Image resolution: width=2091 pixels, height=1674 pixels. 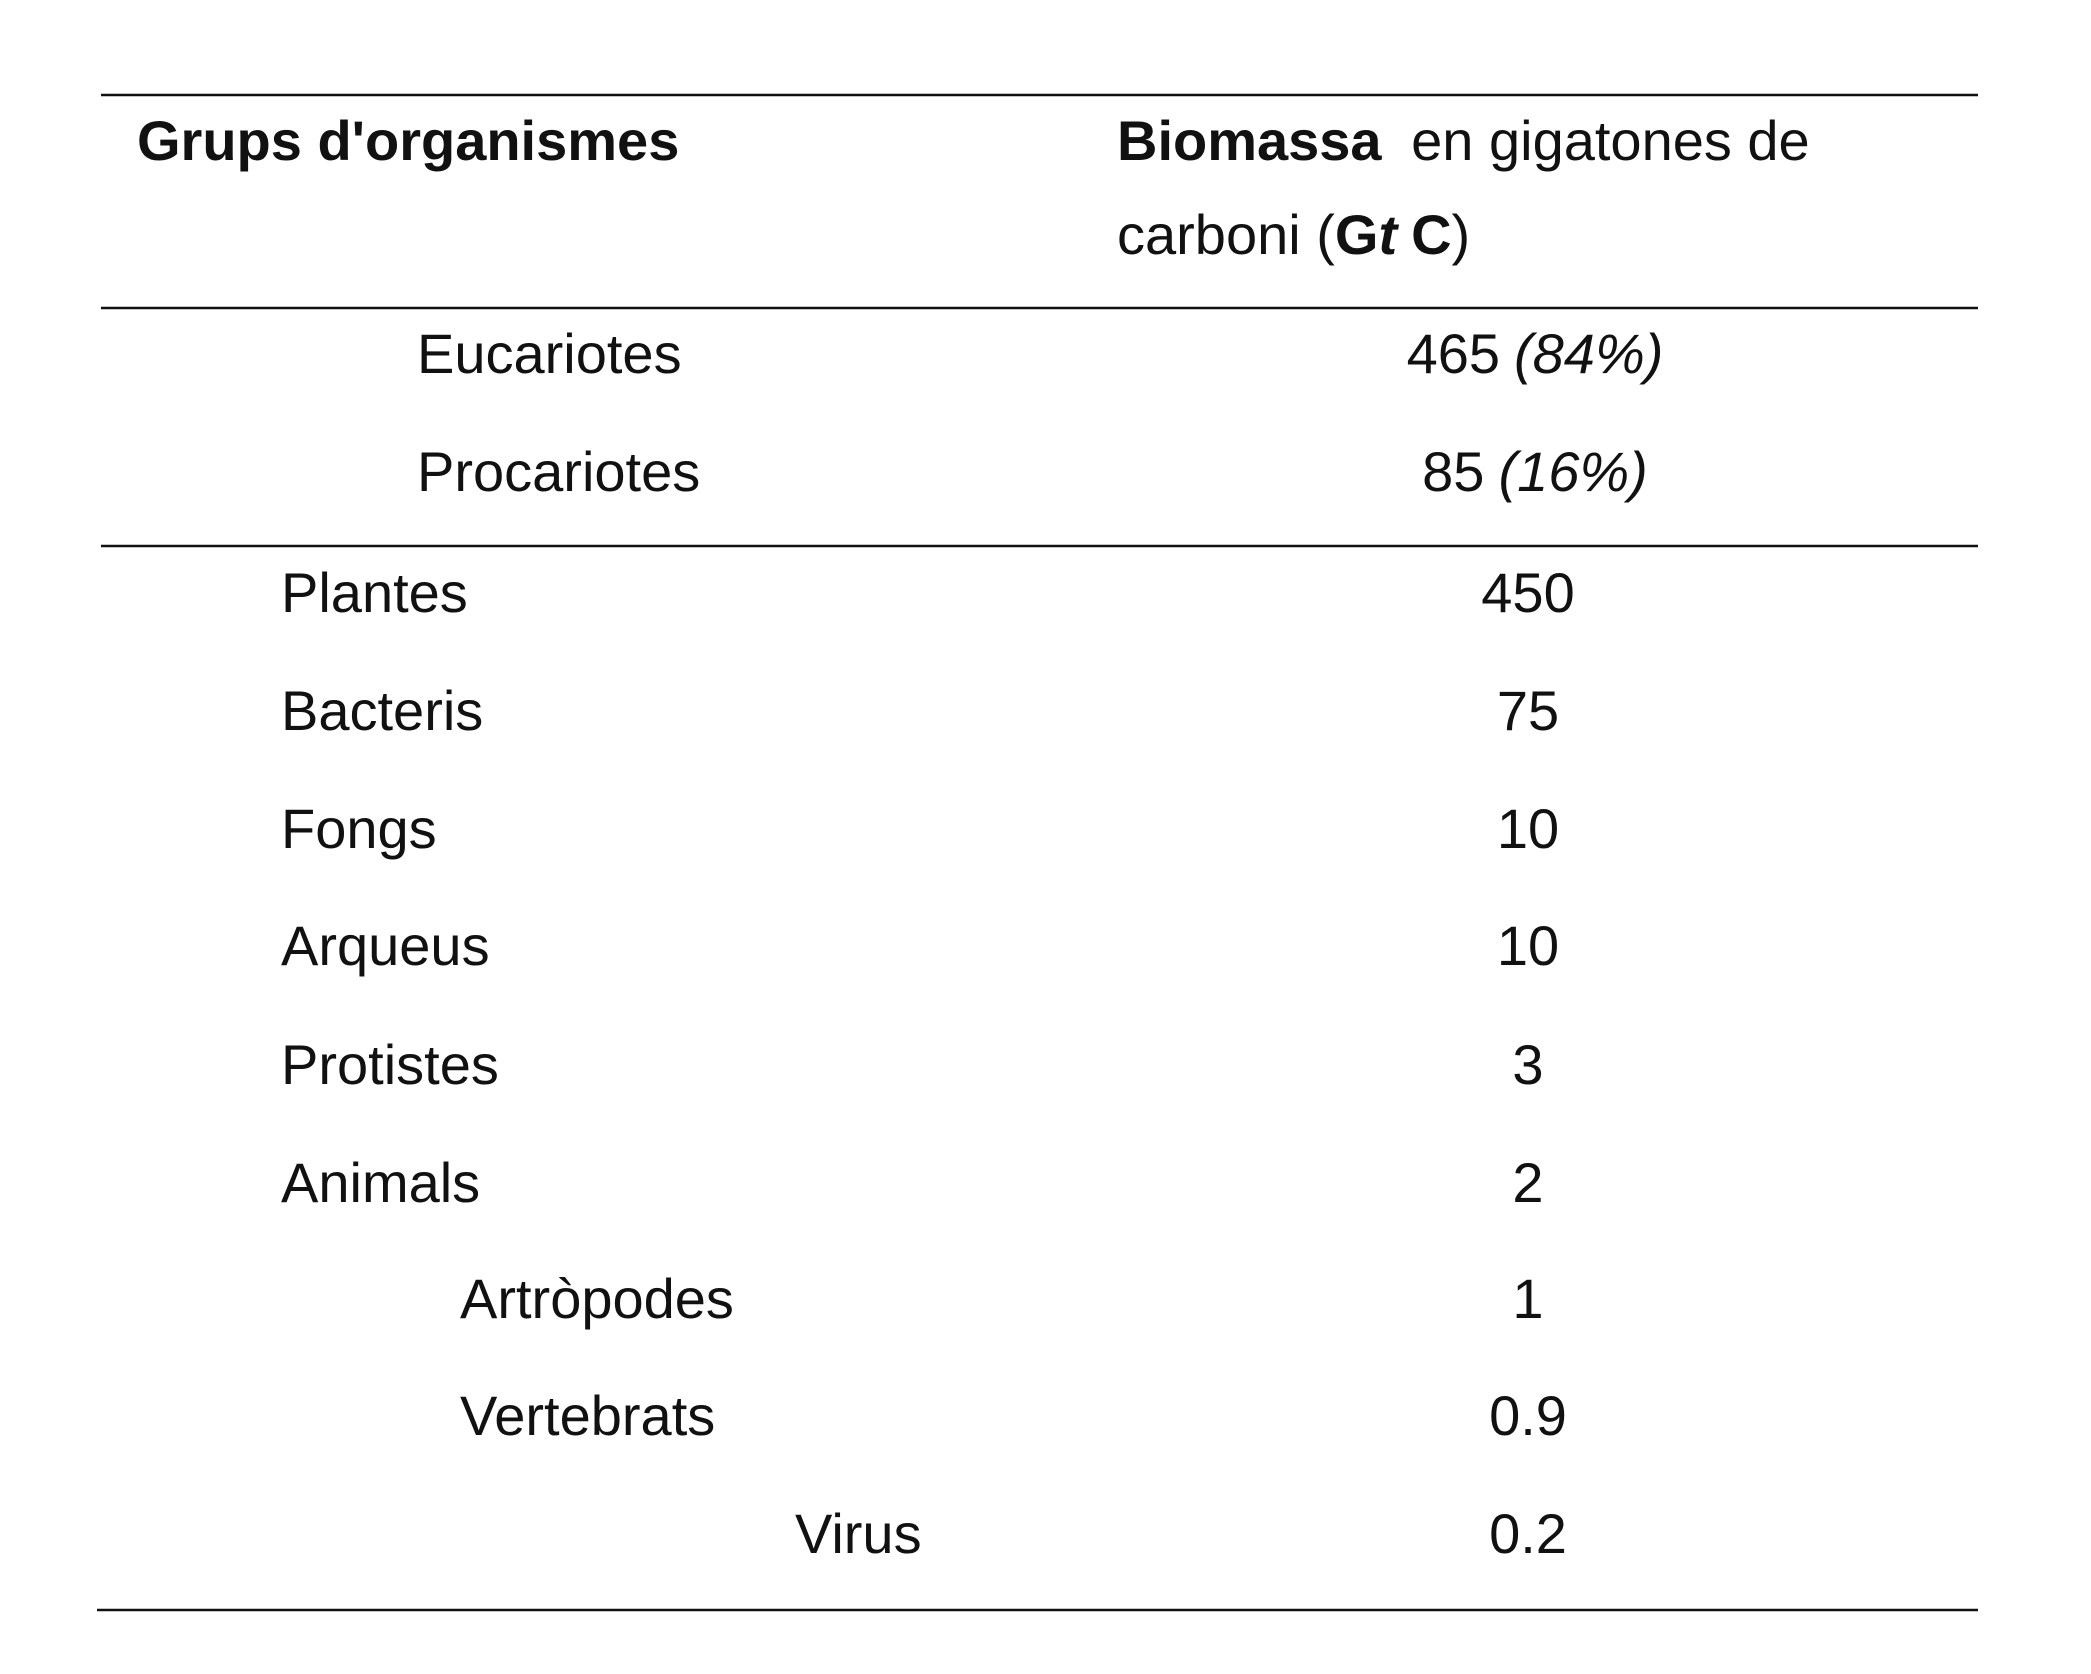 What do you see at coordinates (359, 828) in the screenshot?
I see `row-label: Fongs` at bounding box center [359, 828].